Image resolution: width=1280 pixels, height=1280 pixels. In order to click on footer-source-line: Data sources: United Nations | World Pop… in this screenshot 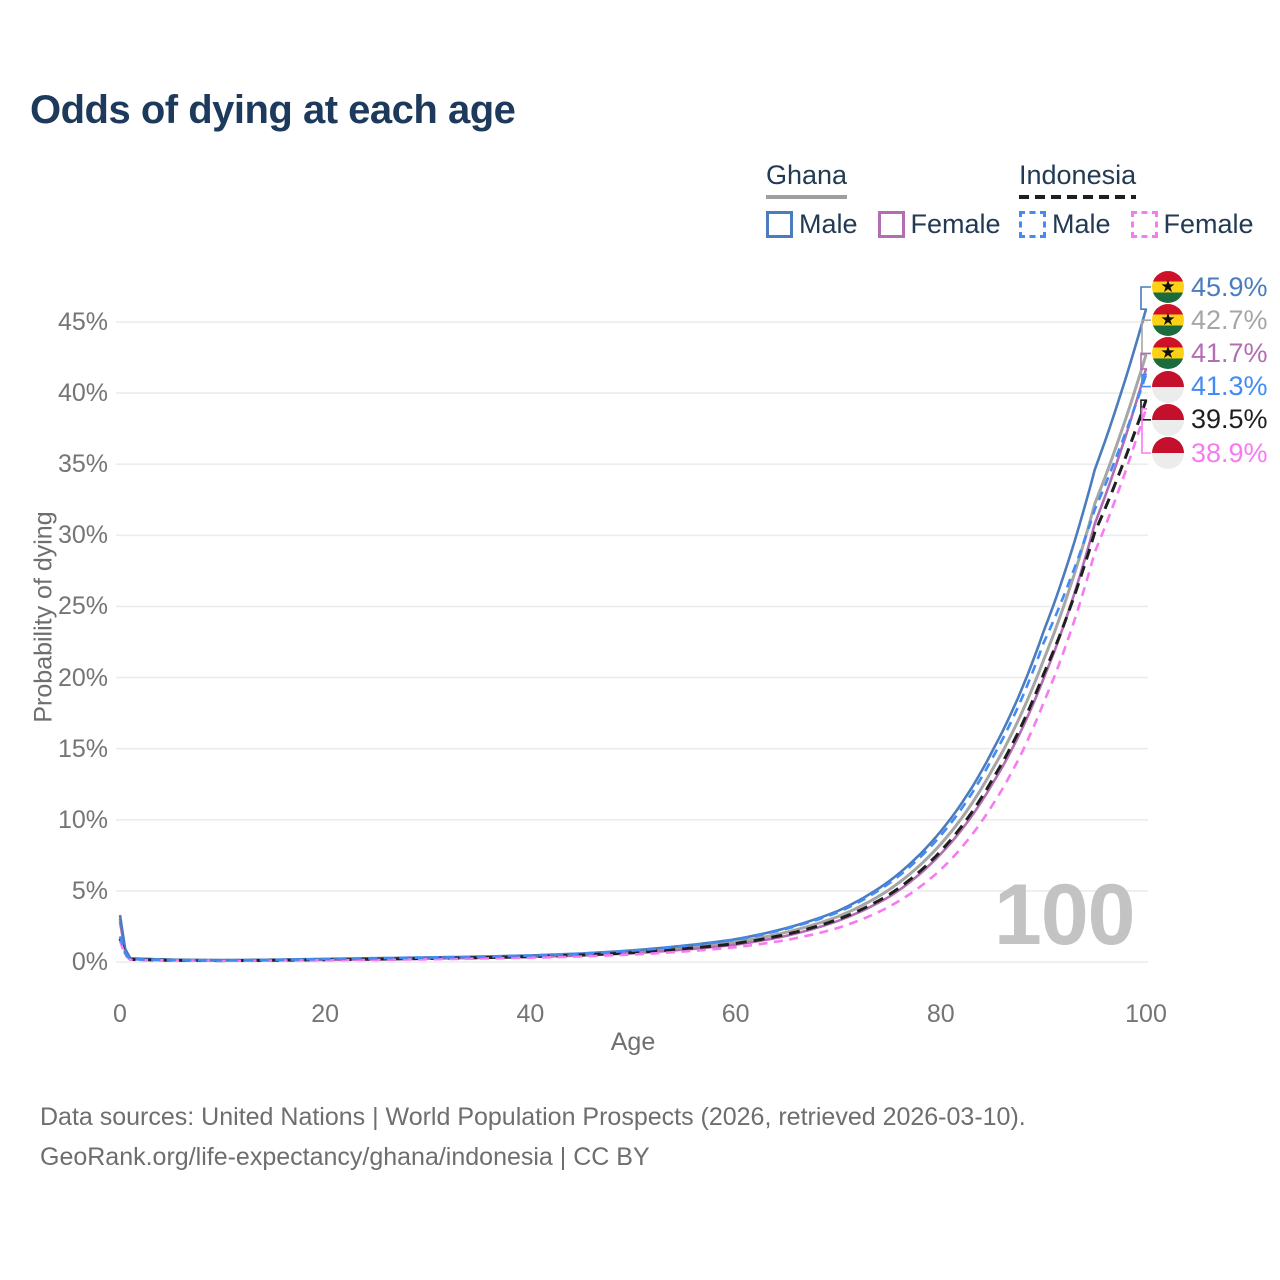, I will do `click(533, 1117)`.